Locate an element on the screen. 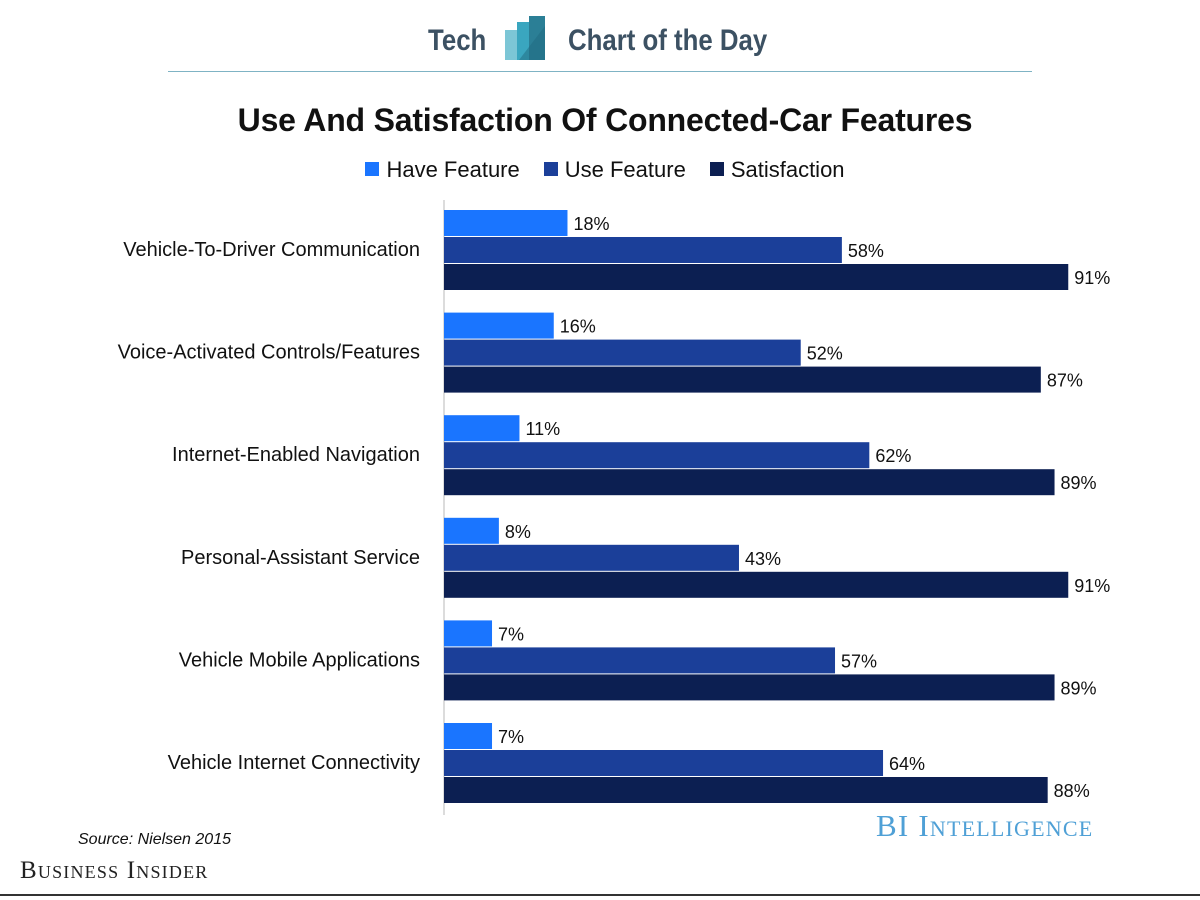 This screenshot has width=1200, height=900. legend-label: Satisfaction is located at coordinates (787, 169).